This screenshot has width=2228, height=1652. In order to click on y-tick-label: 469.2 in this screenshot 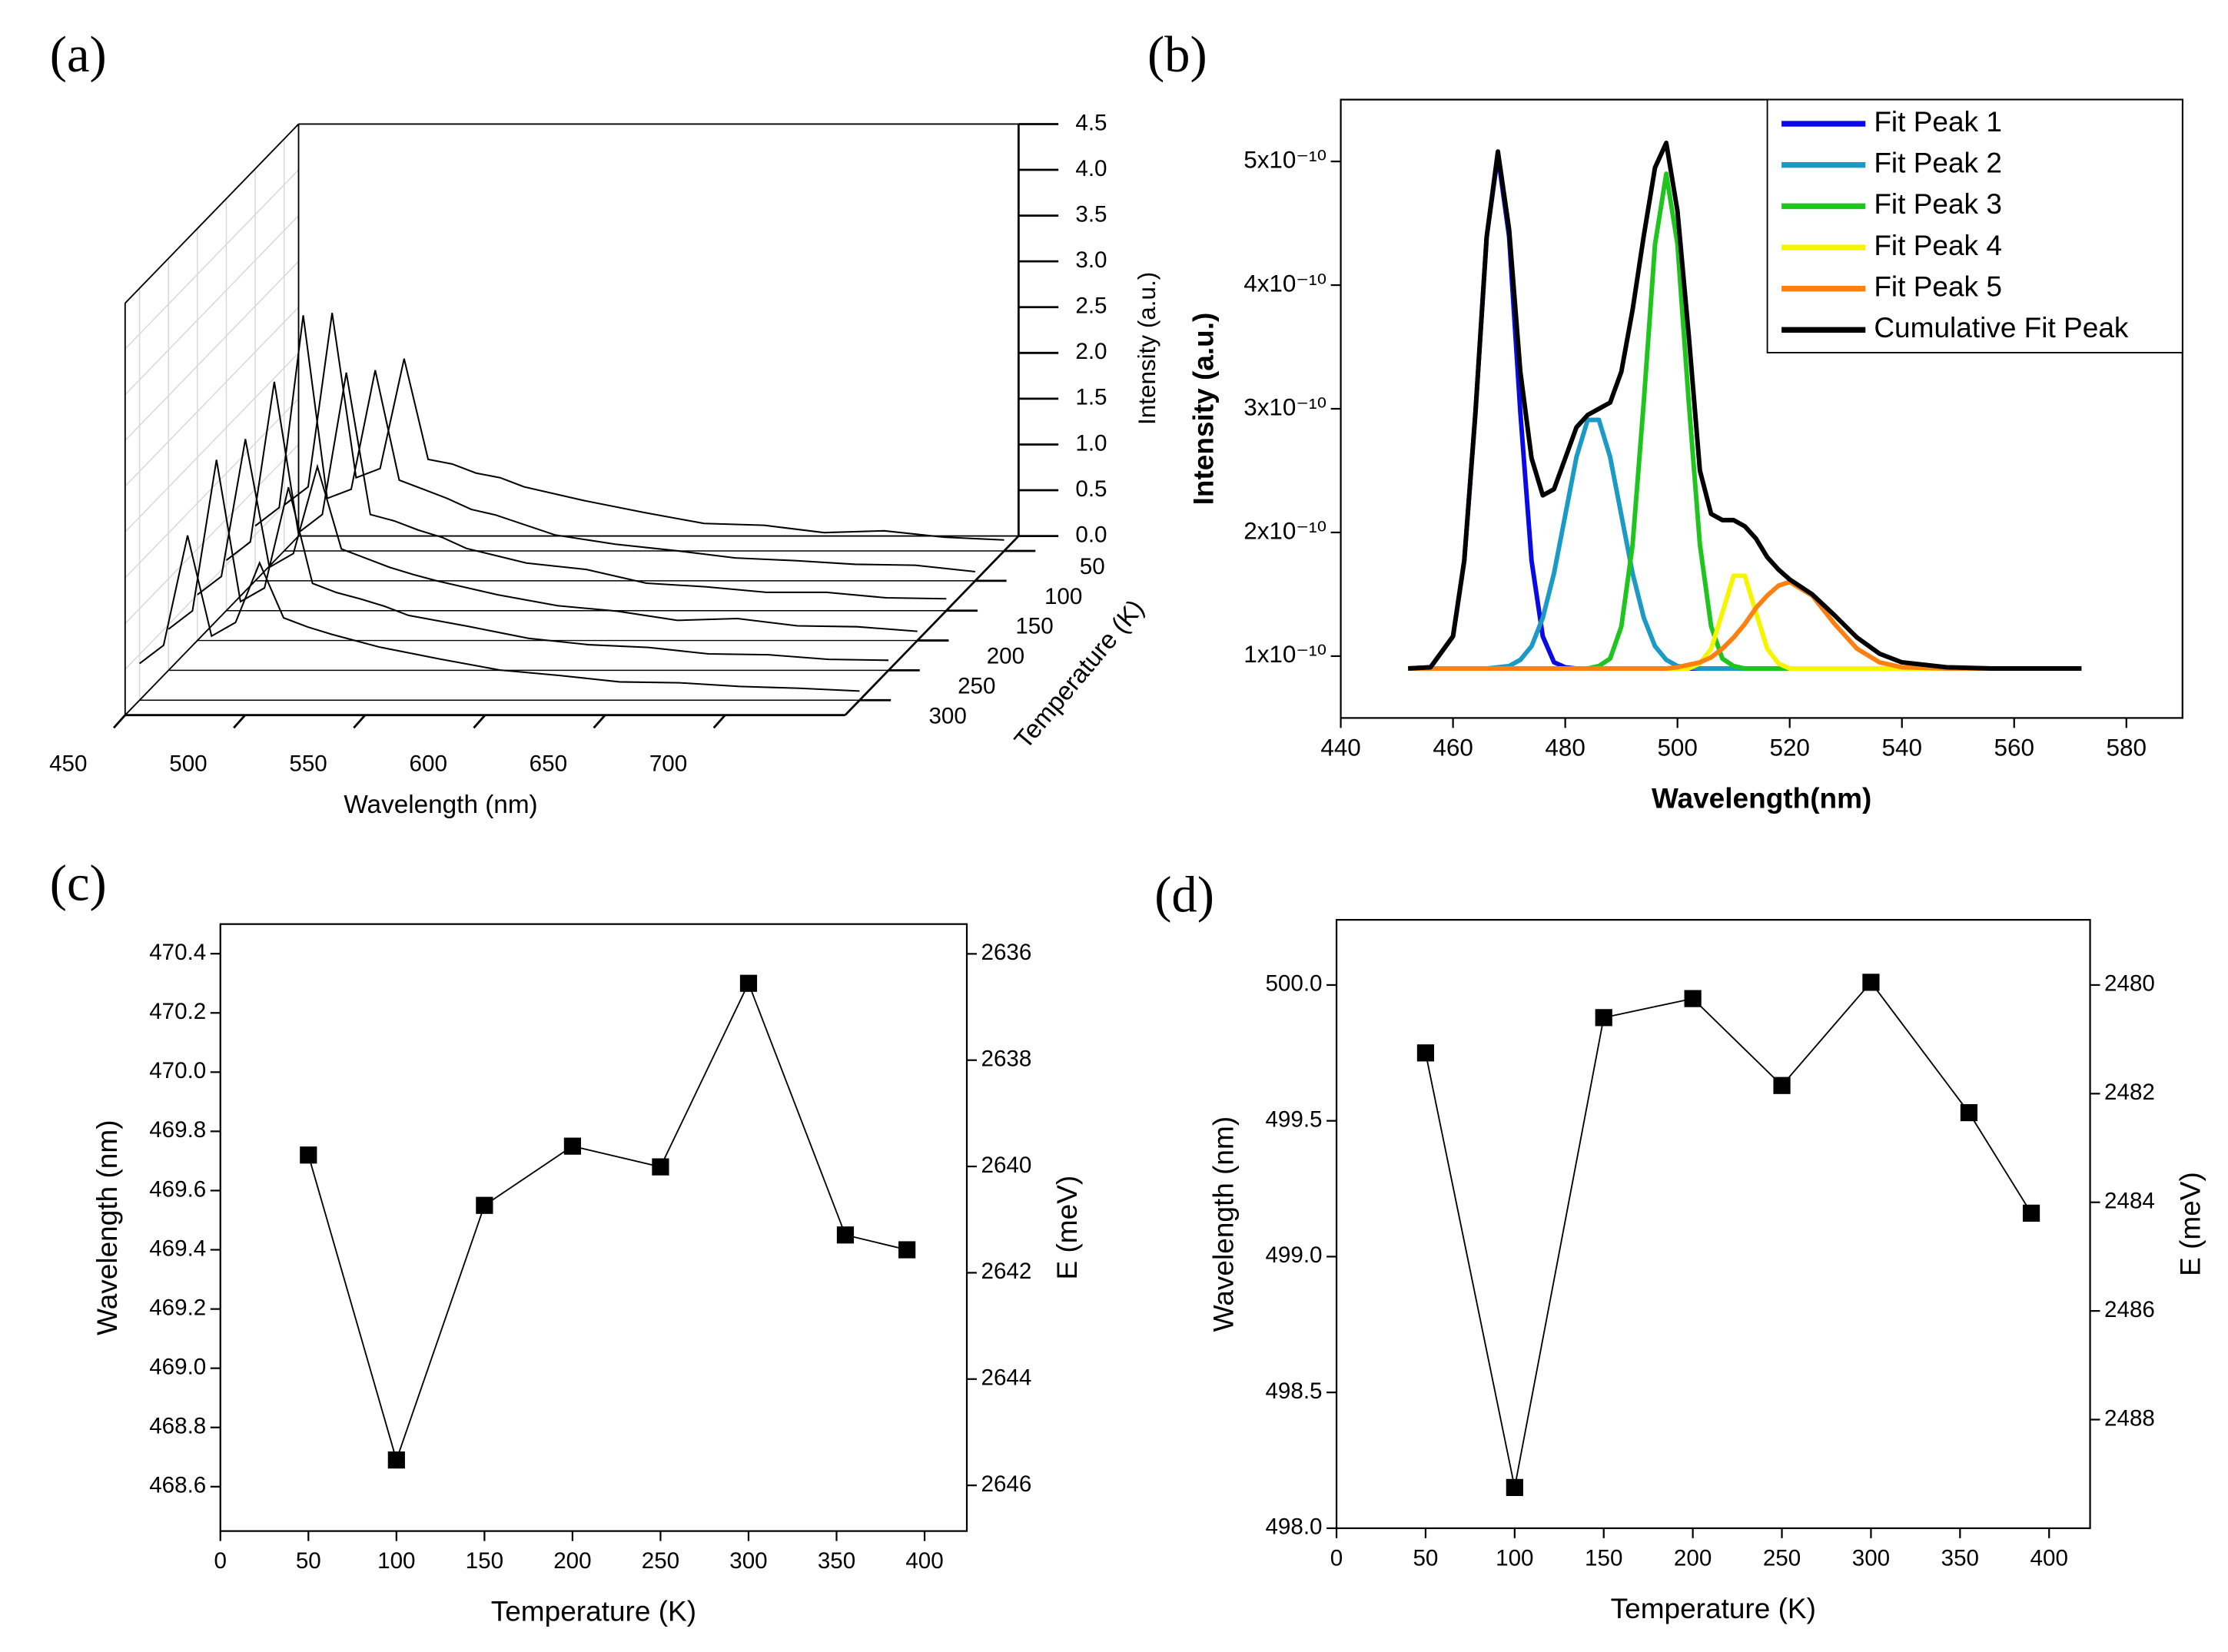, I will do `click(177, 1307)`.